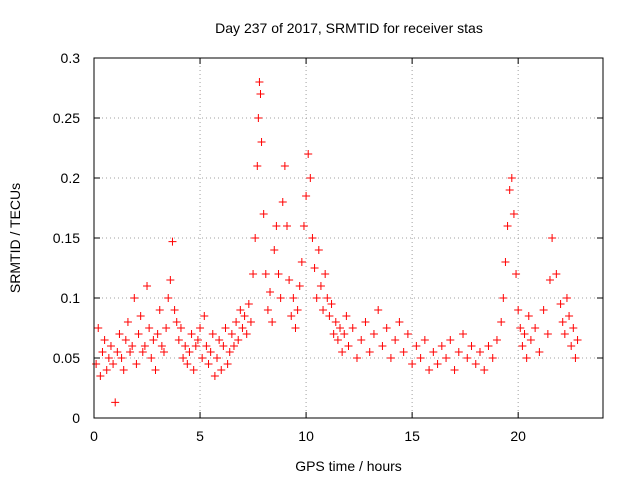 Image resolution: width=640 pixels, height=480 pixels. I want to click on y-tick-label: 0.05, so click(66, 358).